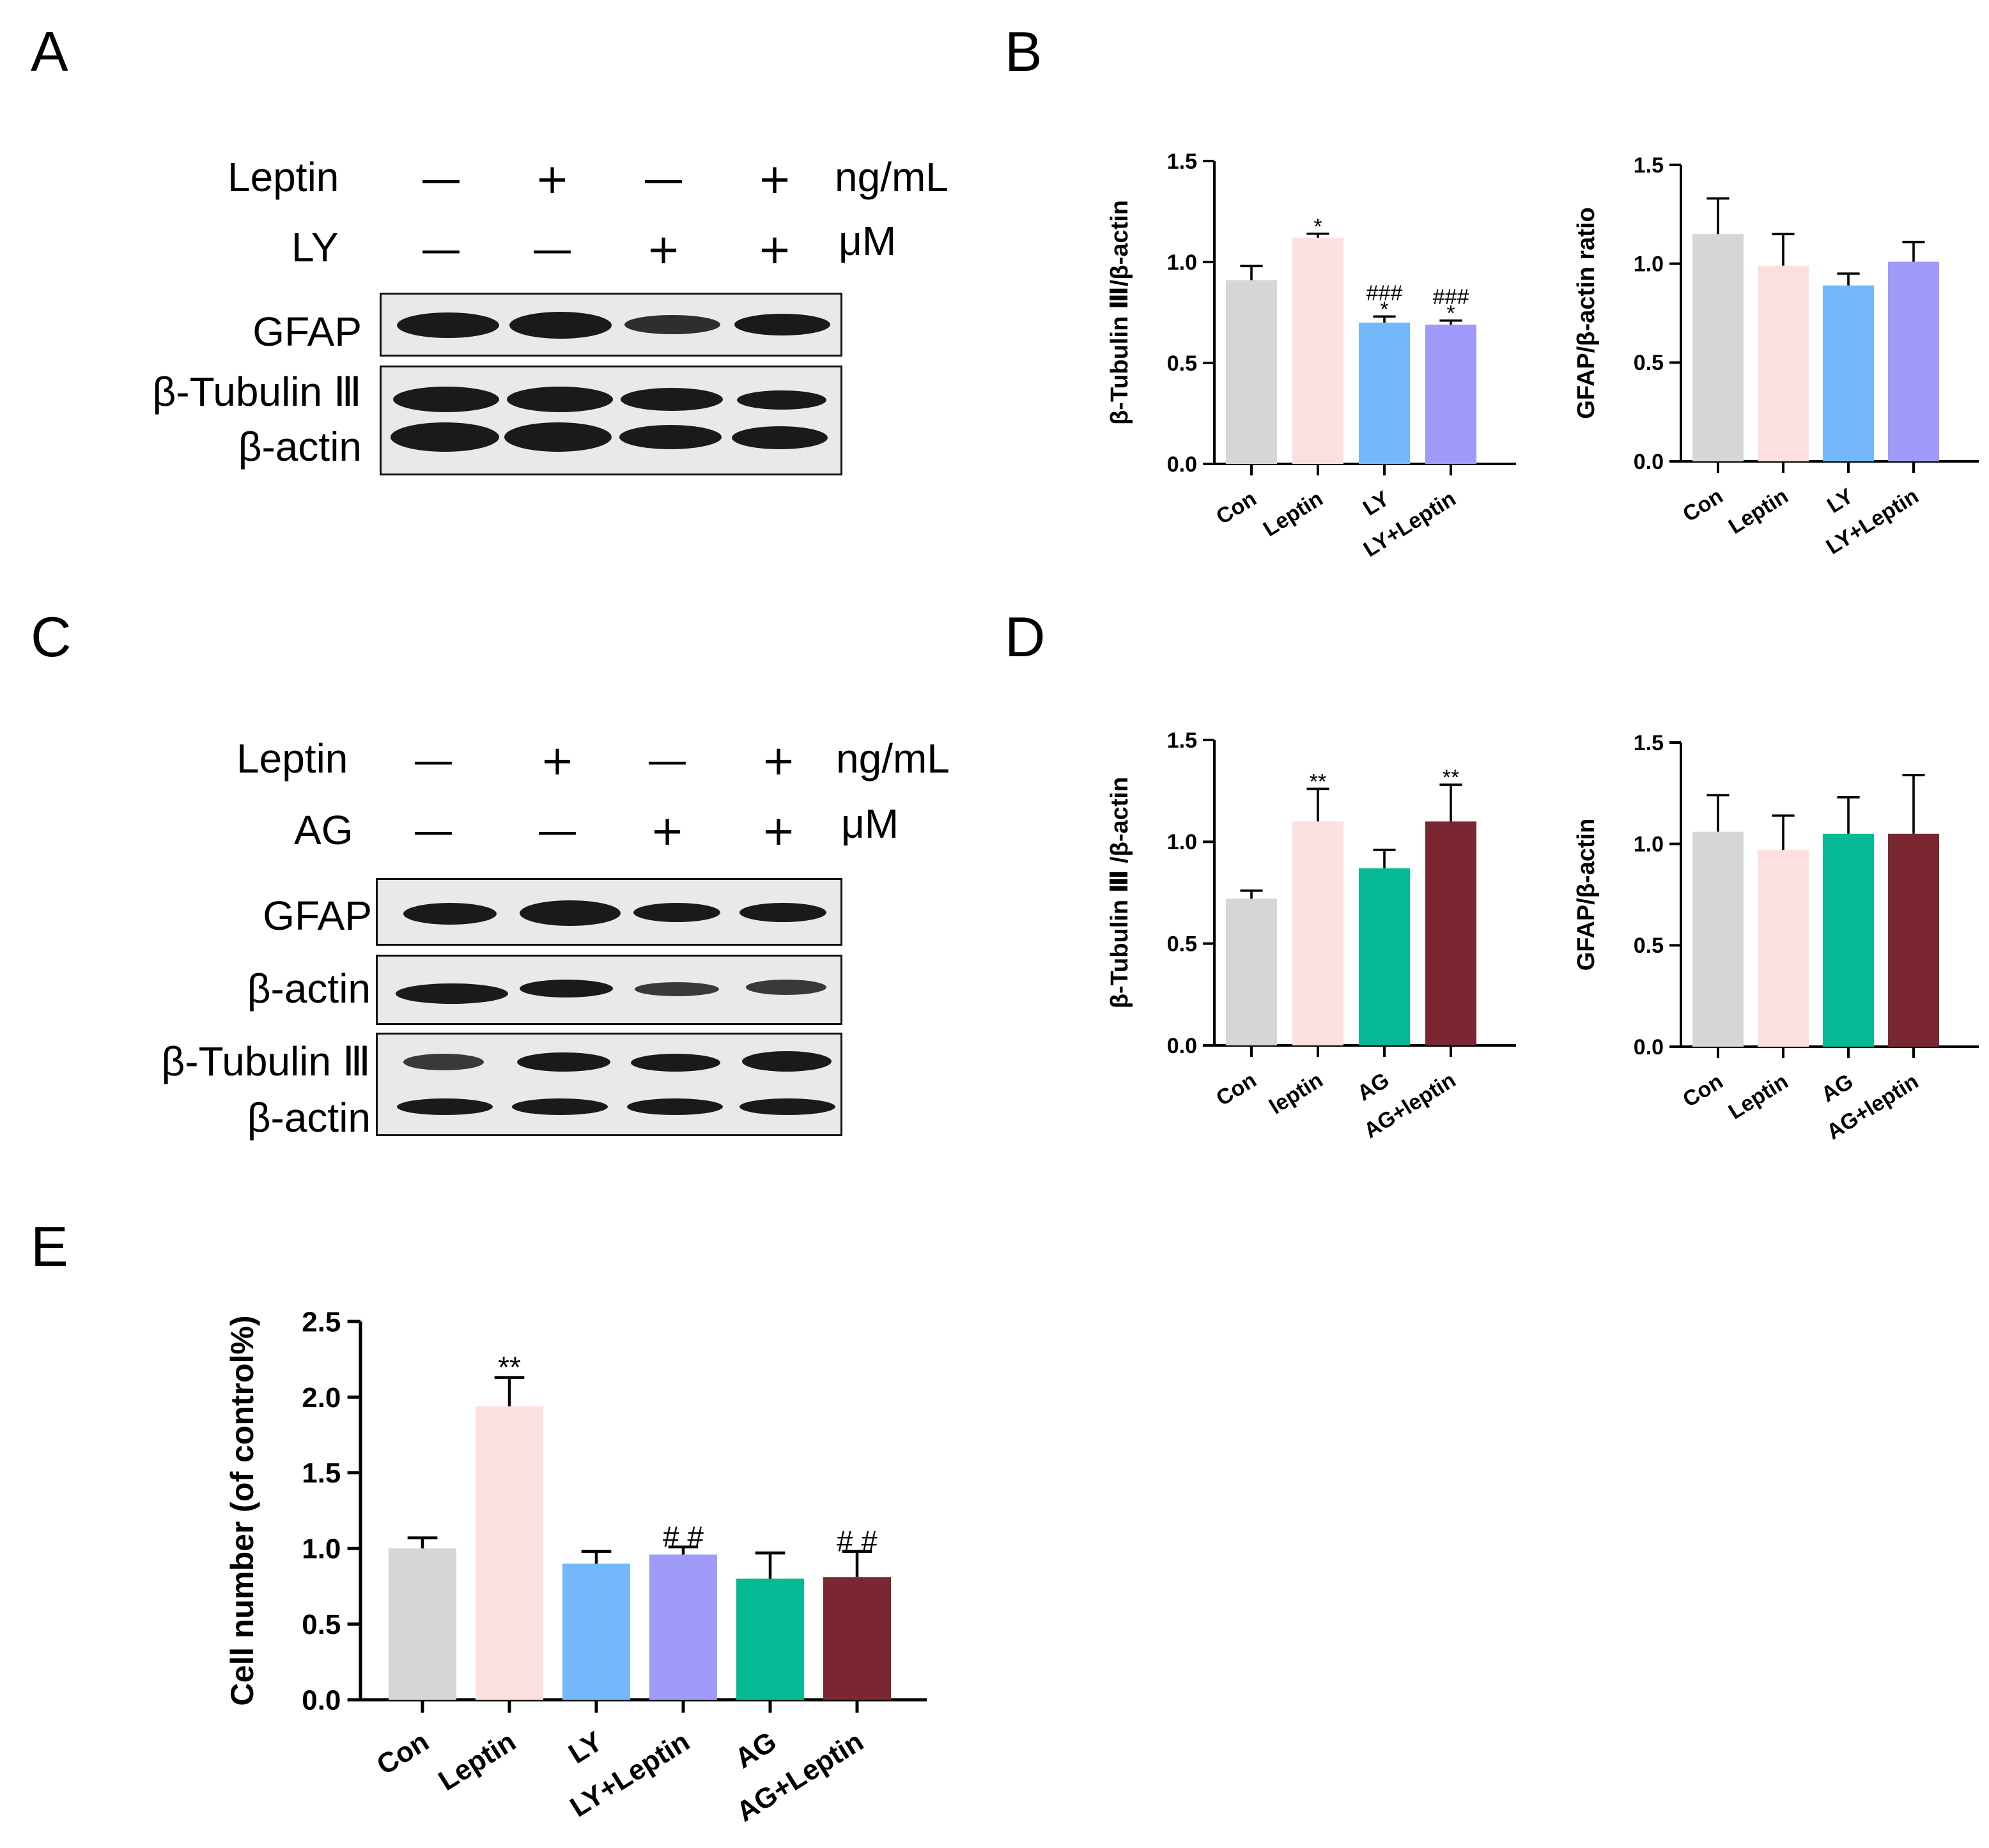  Describe the element at coordinates (315, 247) in the screenshot. I see `treatment-name-ly: LY` at that location.